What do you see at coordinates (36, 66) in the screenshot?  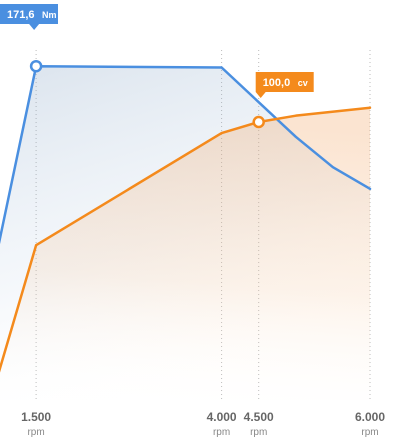 I see `torque-highlight-marker` at bounding box center [36, 66].